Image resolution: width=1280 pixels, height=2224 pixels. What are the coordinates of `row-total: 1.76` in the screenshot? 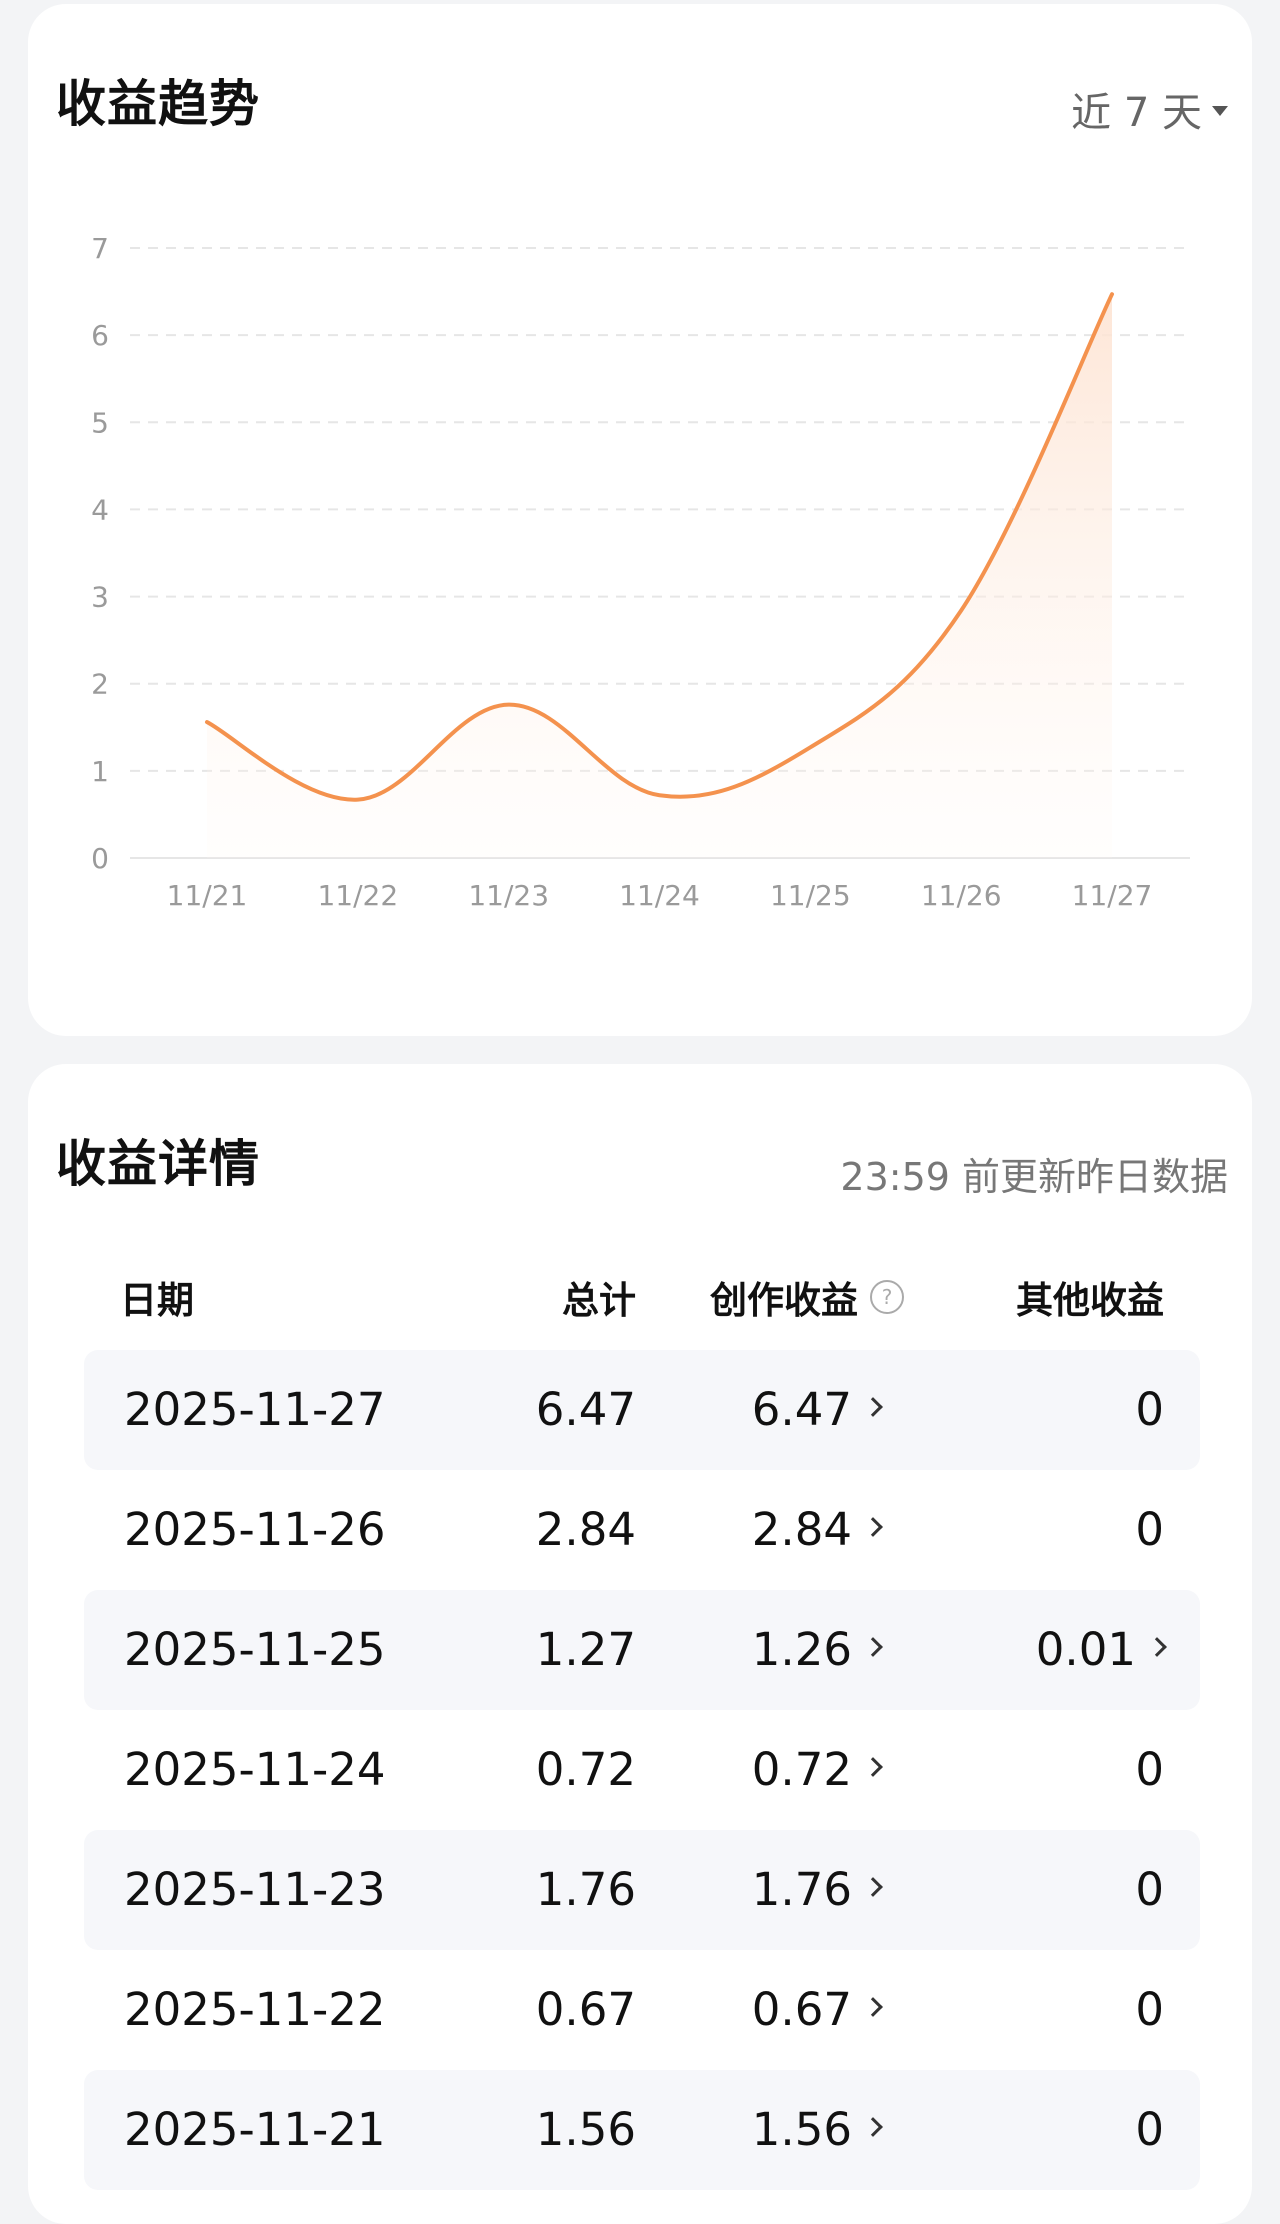 It's located at (585, 1889).